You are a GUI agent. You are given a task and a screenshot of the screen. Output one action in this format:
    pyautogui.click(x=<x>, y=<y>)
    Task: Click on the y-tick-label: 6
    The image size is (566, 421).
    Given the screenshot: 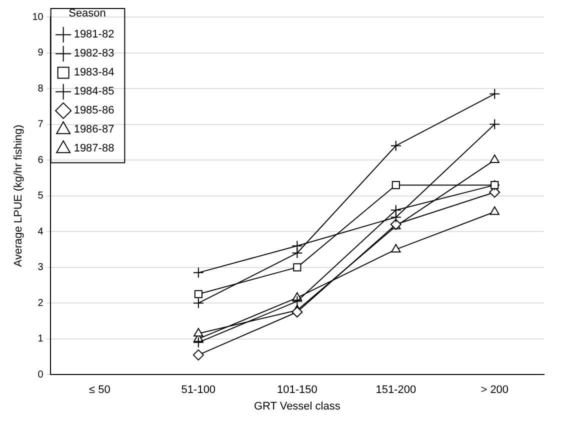 What is the action you would take?
    pyautogui.click(x=41, y=160)
    